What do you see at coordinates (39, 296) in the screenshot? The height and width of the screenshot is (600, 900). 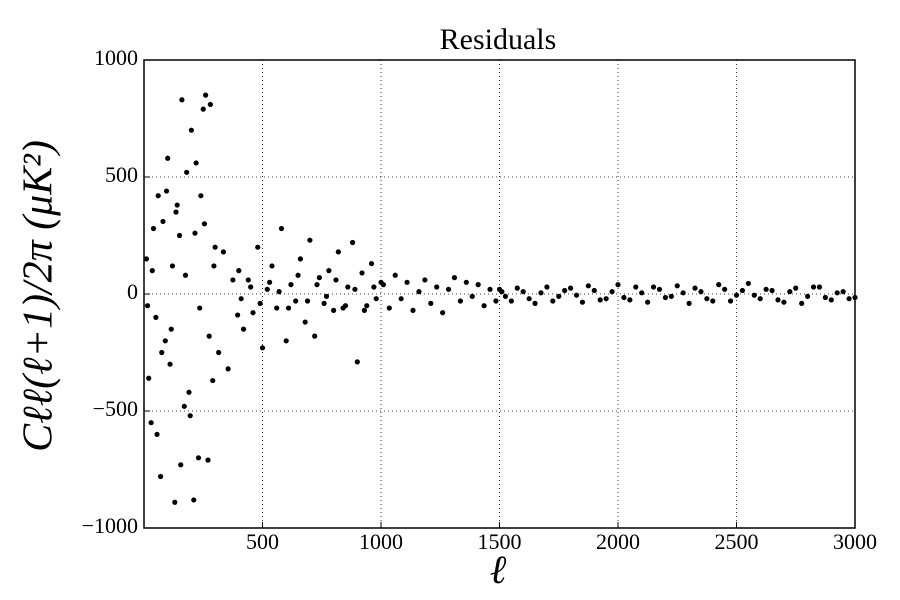 I see `y-axis-label: Cℓℓ(ℓ+1)/2π (μK²)` at bounding box center [39, 296].